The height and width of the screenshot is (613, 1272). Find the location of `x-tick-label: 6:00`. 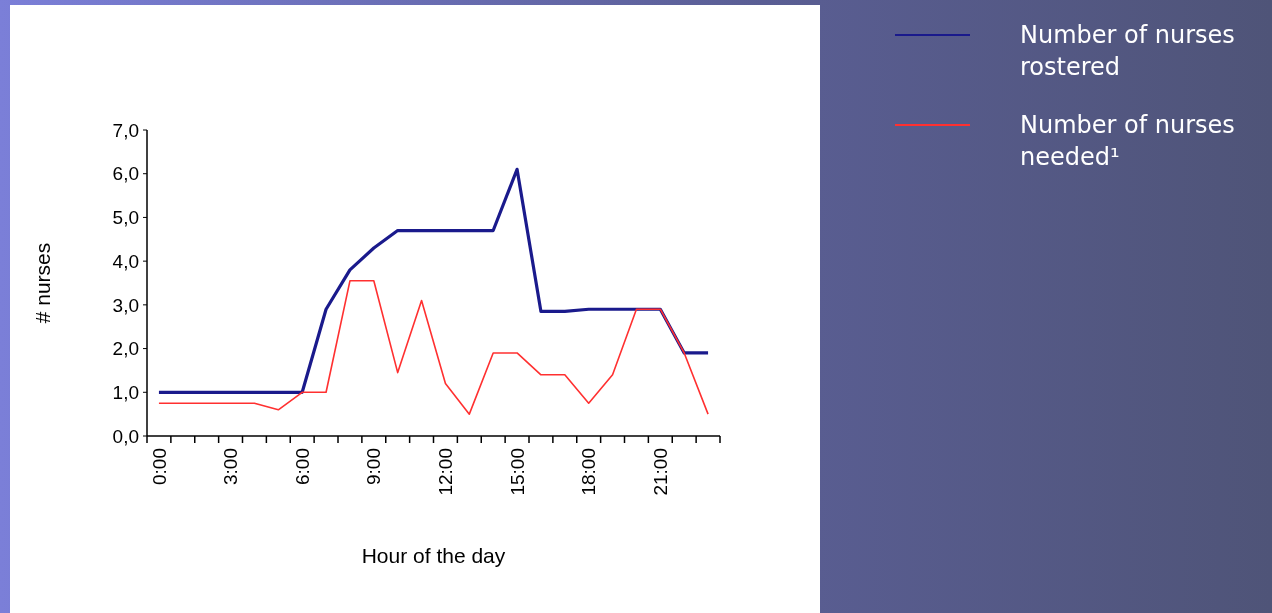

x-tick-label: 6:00 is located at coordinates (302, 466).